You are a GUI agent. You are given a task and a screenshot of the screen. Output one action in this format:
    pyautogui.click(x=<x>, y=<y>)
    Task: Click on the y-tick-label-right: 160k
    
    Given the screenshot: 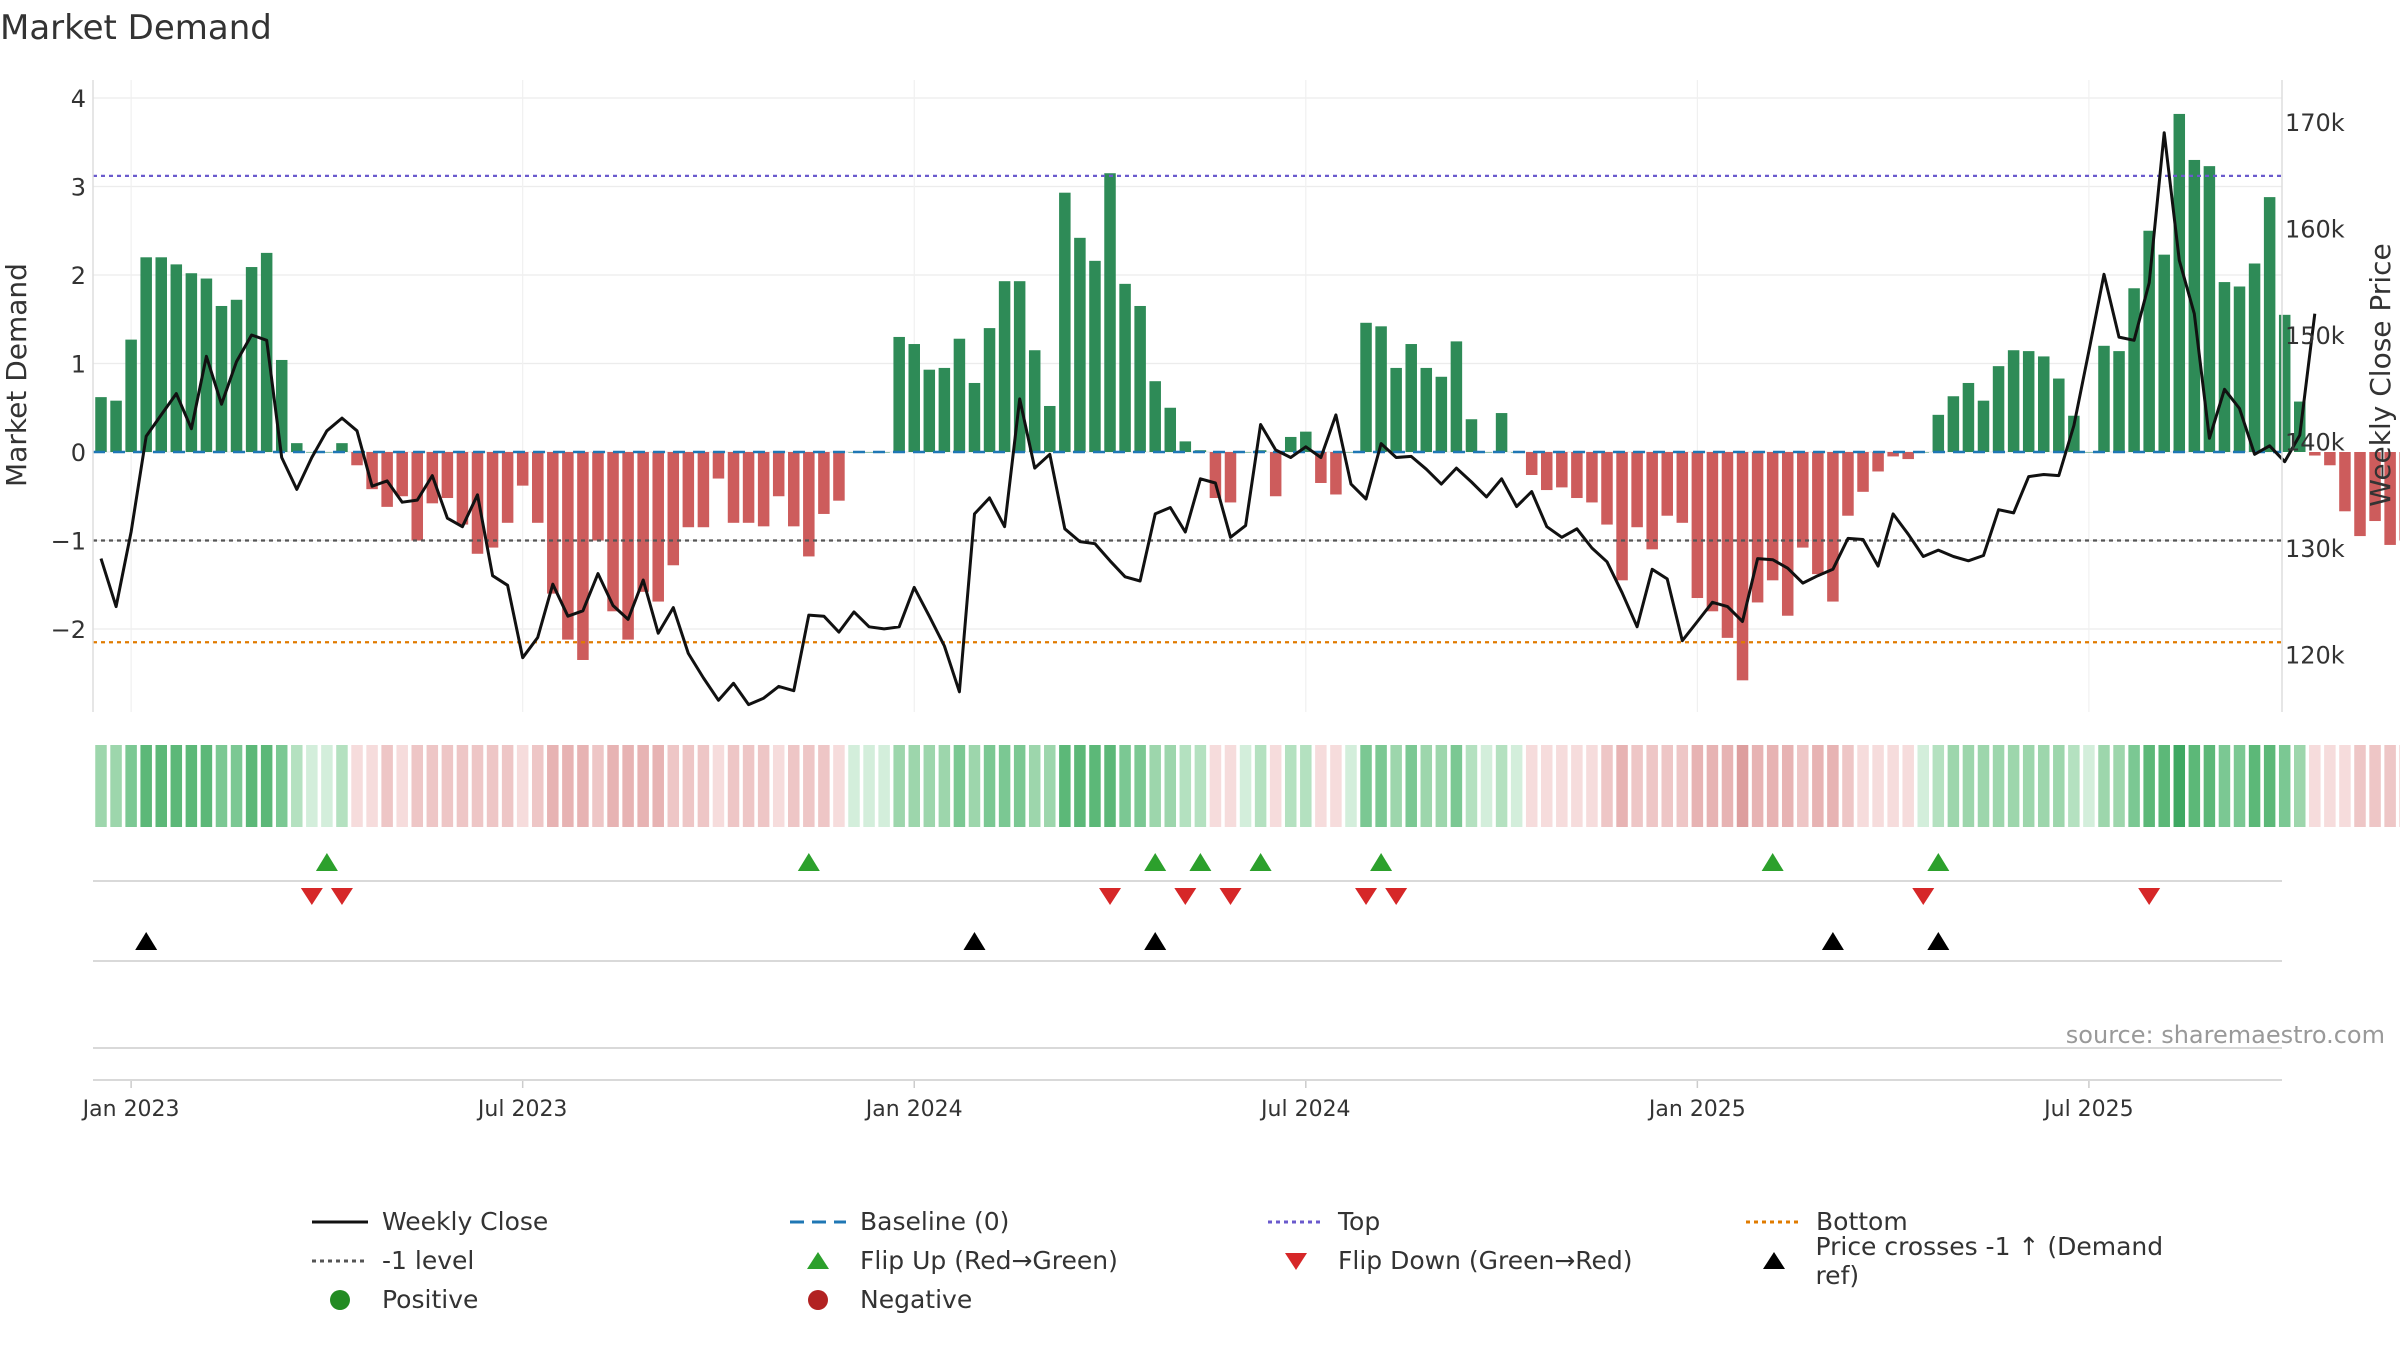 What is the action you would take?
    pyautogui.click(x=2315, y=230)
    